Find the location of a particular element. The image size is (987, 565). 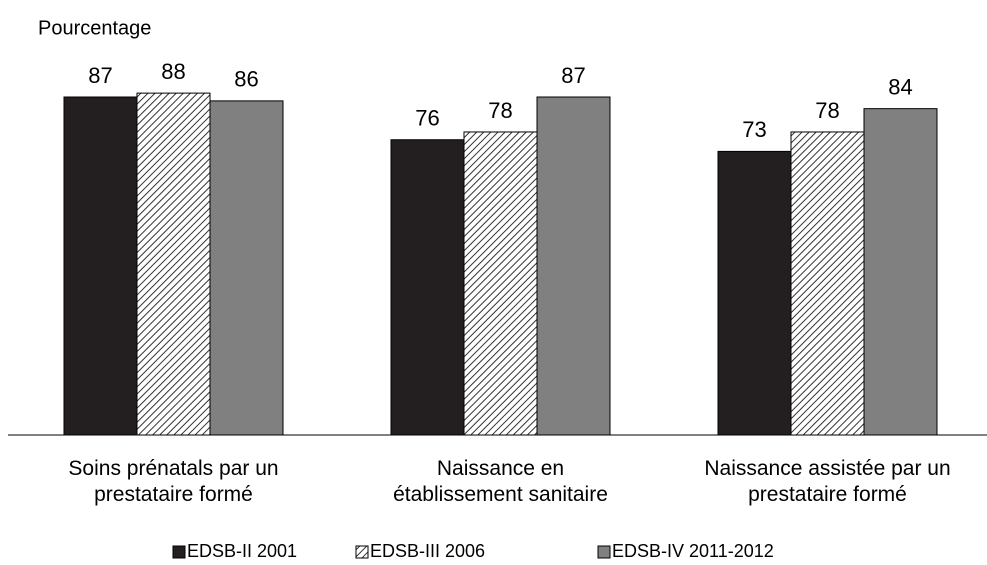

x-tick-label: Soins prénatals par un prestataire formé is located at coordinates (173, 481).